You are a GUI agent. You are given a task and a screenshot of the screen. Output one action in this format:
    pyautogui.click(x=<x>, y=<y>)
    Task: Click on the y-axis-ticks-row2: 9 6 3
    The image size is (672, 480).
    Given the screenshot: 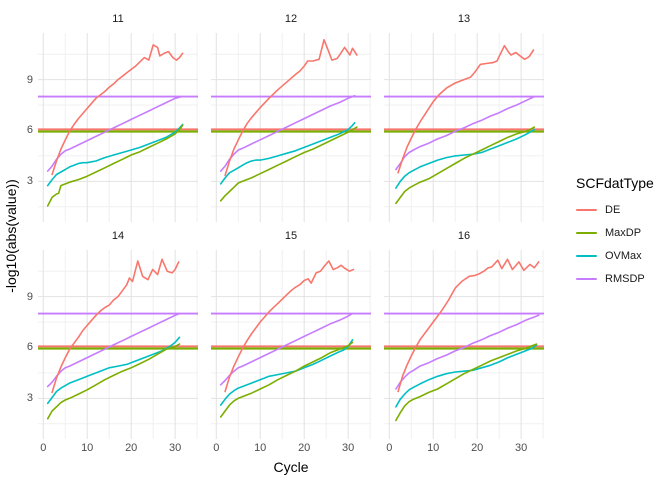 What is the action you would take?
    pyautogui.click(x=16, y=344)
    